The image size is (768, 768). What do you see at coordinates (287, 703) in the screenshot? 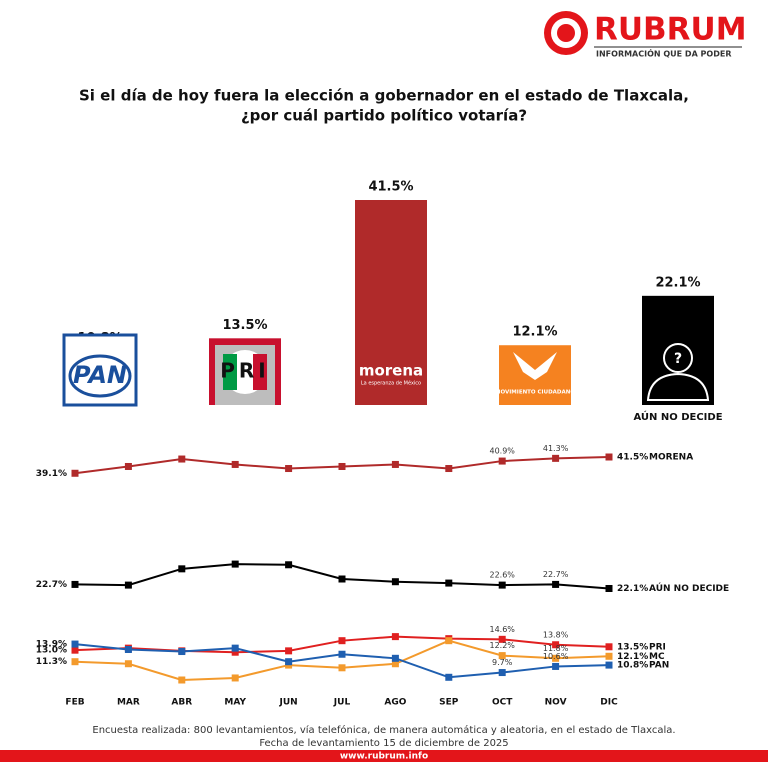
I see `x-tick-label: JUN` at bounding box center [287, 703].